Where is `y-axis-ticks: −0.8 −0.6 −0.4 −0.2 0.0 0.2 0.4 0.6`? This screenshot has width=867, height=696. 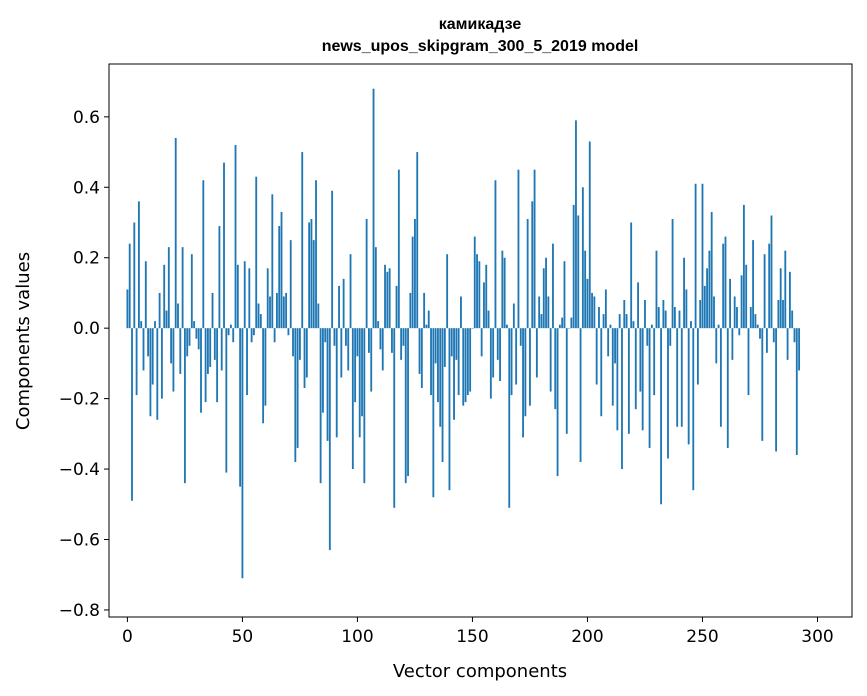 y-axis-ticks: −0.8 −0.6 −0.4 −0.2 0.0 0.2 0.4 0.6 is located at coordinates (84, 364).